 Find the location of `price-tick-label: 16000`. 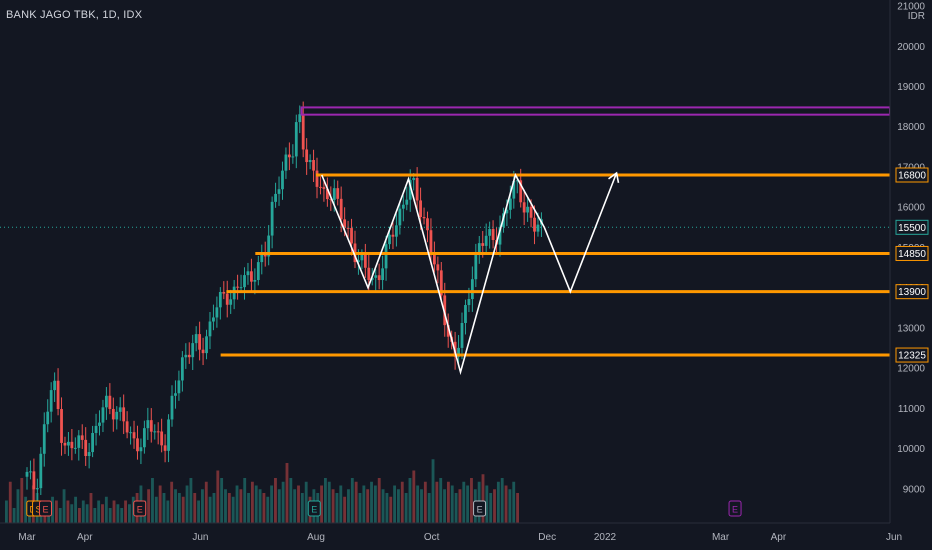

price-tick-label: 16000 is located at coordinates (911, 208).